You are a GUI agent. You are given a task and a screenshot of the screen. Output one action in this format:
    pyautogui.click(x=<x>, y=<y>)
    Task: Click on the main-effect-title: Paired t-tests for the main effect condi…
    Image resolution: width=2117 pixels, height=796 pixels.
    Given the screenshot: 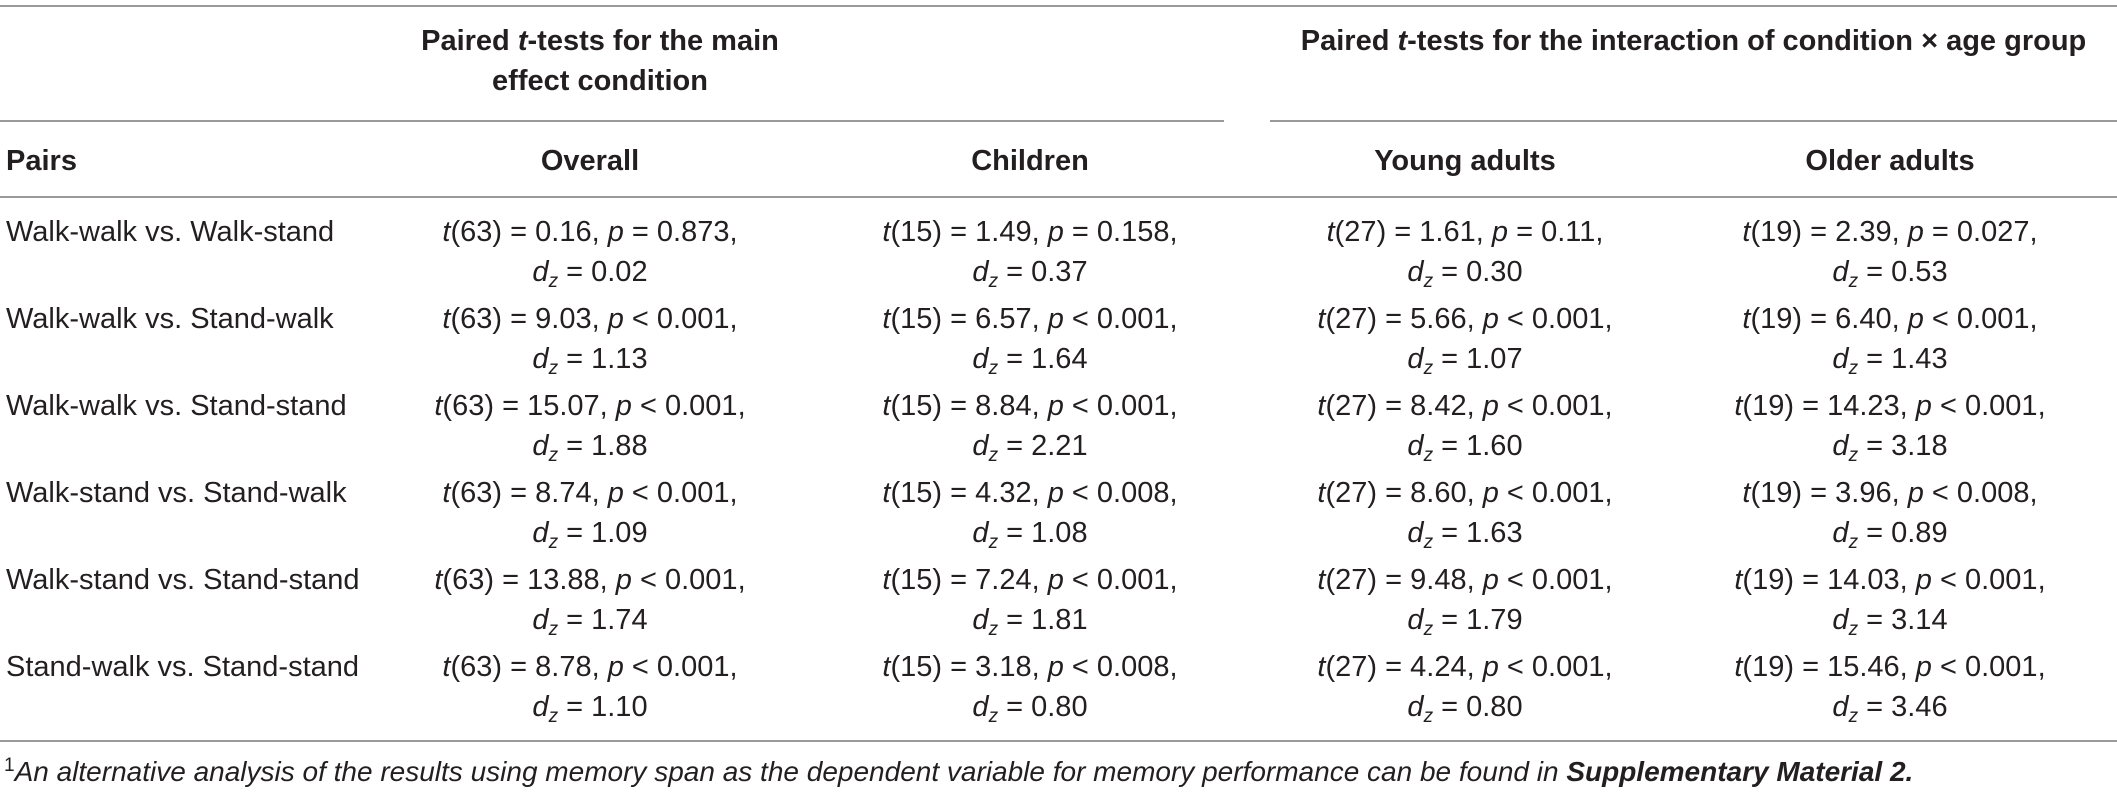 What is the action you would take?
    pyautogui.click(x=600, y=61)
    